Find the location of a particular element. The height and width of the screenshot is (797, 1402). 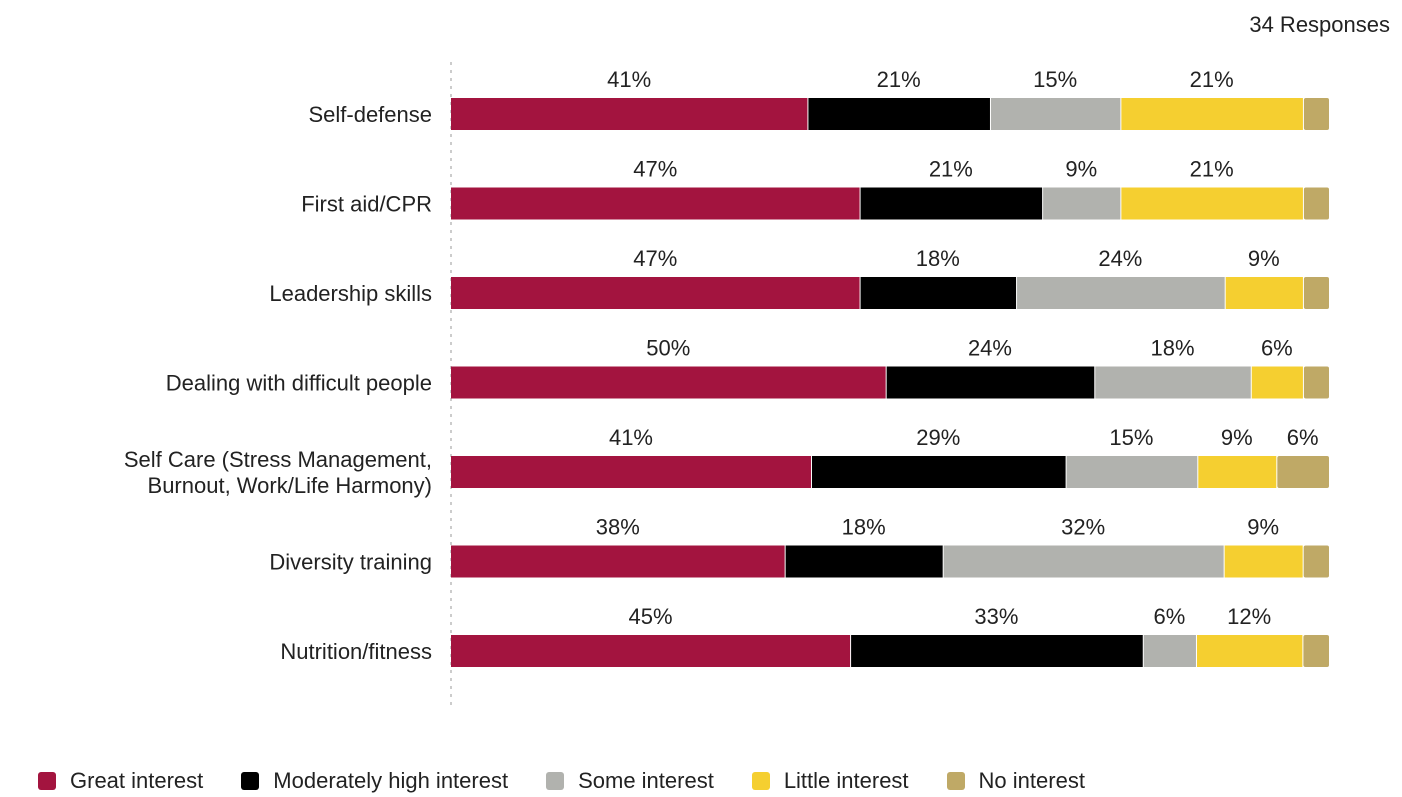

legend-label: No interest is located at coordinates (1031, 780).